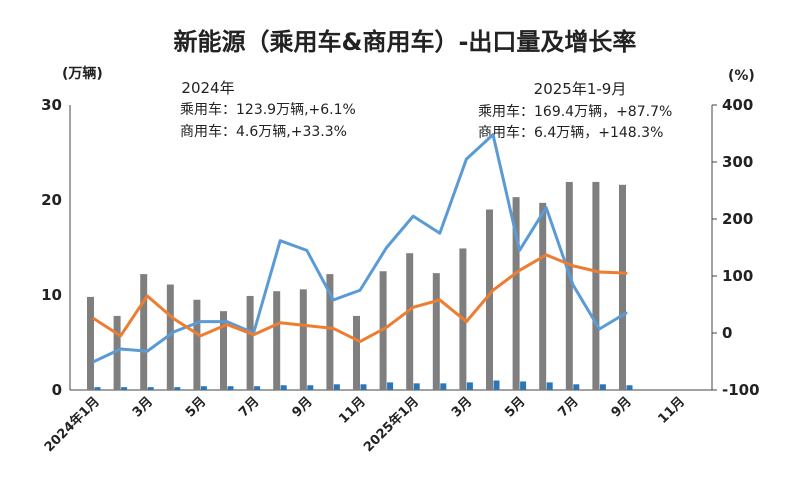 This screenshot has width=800, height=481. I want to click on x-tick-label: 2025年1月, so click(391, 425).